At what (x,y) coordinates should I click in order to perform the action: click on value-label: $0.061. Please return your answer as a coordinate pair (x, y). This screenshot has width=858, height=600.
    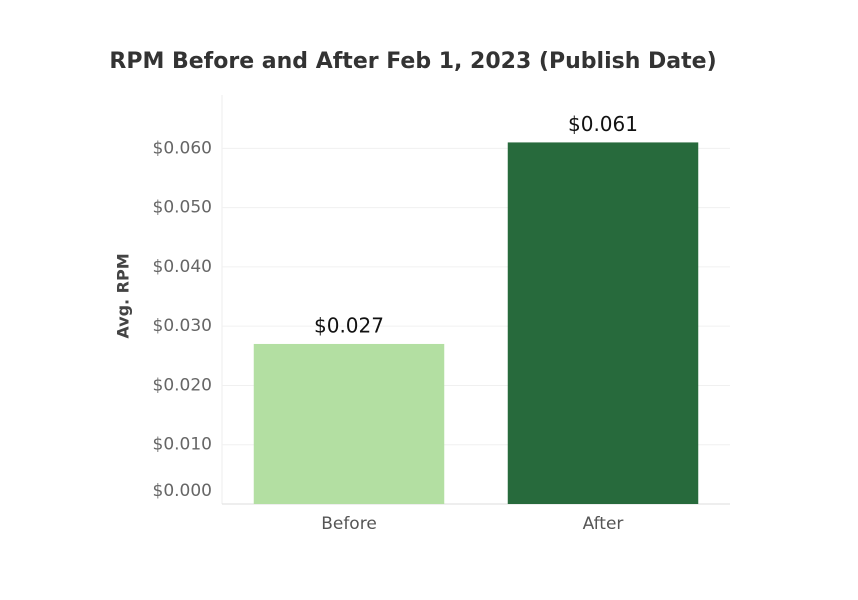
    Looking at the image, I should click on (603, 124).